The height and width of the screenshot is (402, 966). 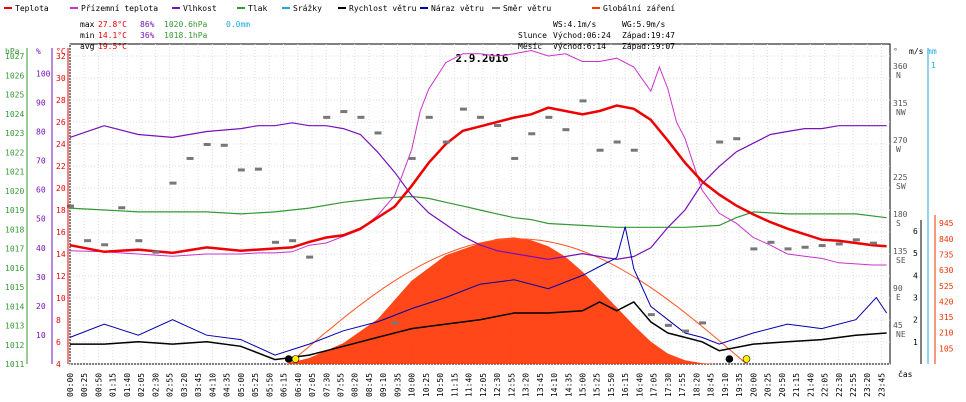 I want to click on axis-tick-humidity: 40, so click(x=41, y=248).